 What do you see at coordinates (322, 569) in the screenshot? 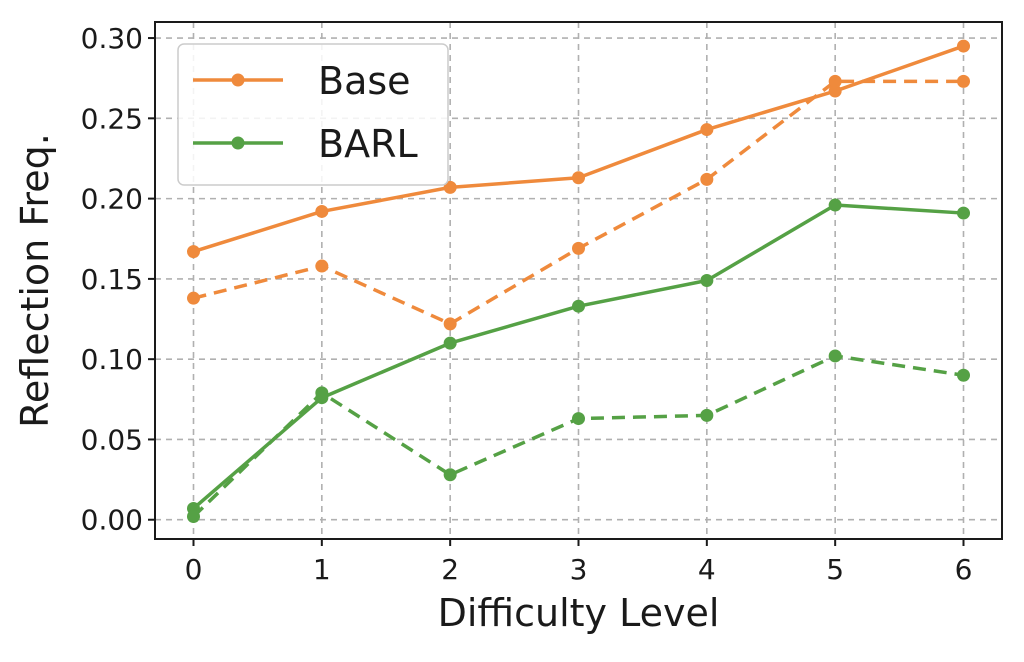
I see `x-tick-label: 1` at bounding box center [322, 569].